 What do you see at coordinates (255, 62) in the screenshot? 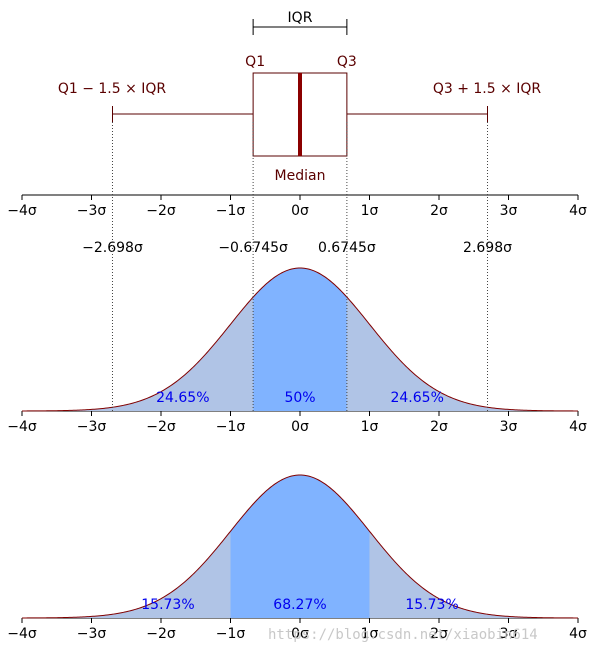
I see `q1-label: Q1` at bounding box center [255, 62].